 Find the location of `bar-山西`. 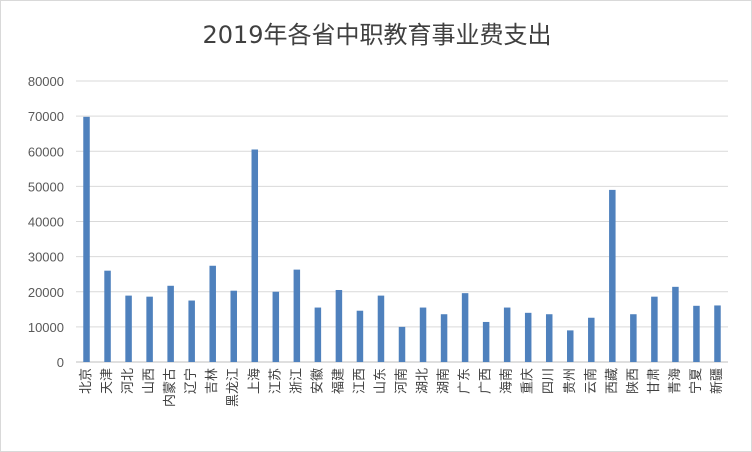

bar-山西 is located at coordinates (149, 329).